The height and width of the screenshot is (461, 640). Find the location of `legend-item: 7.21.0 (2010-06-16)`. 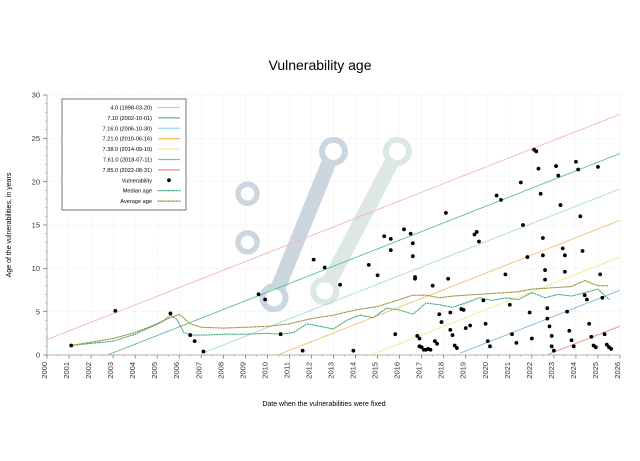

legend-item: 7.21.0 (2010-06-16) is located at coordinates (141, 140).